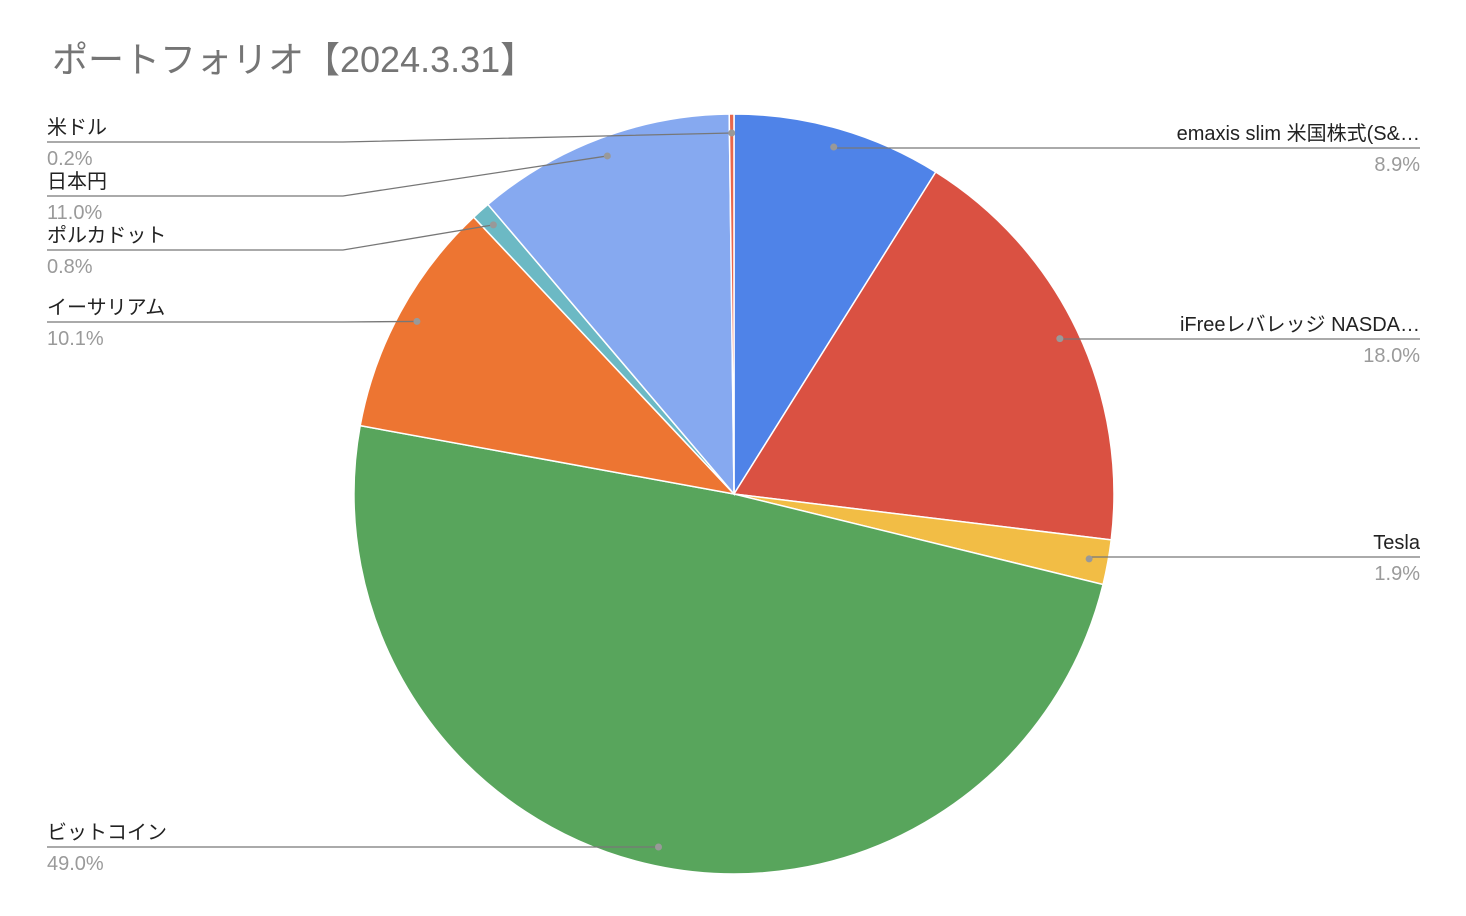 Image resolution: width=1466 pixels, height=916 pixels. What do you see at coordinates (1397, 574) in the screenshot?
I see `slice-value-label: 1.9%` at bounding box center [1397, 574].